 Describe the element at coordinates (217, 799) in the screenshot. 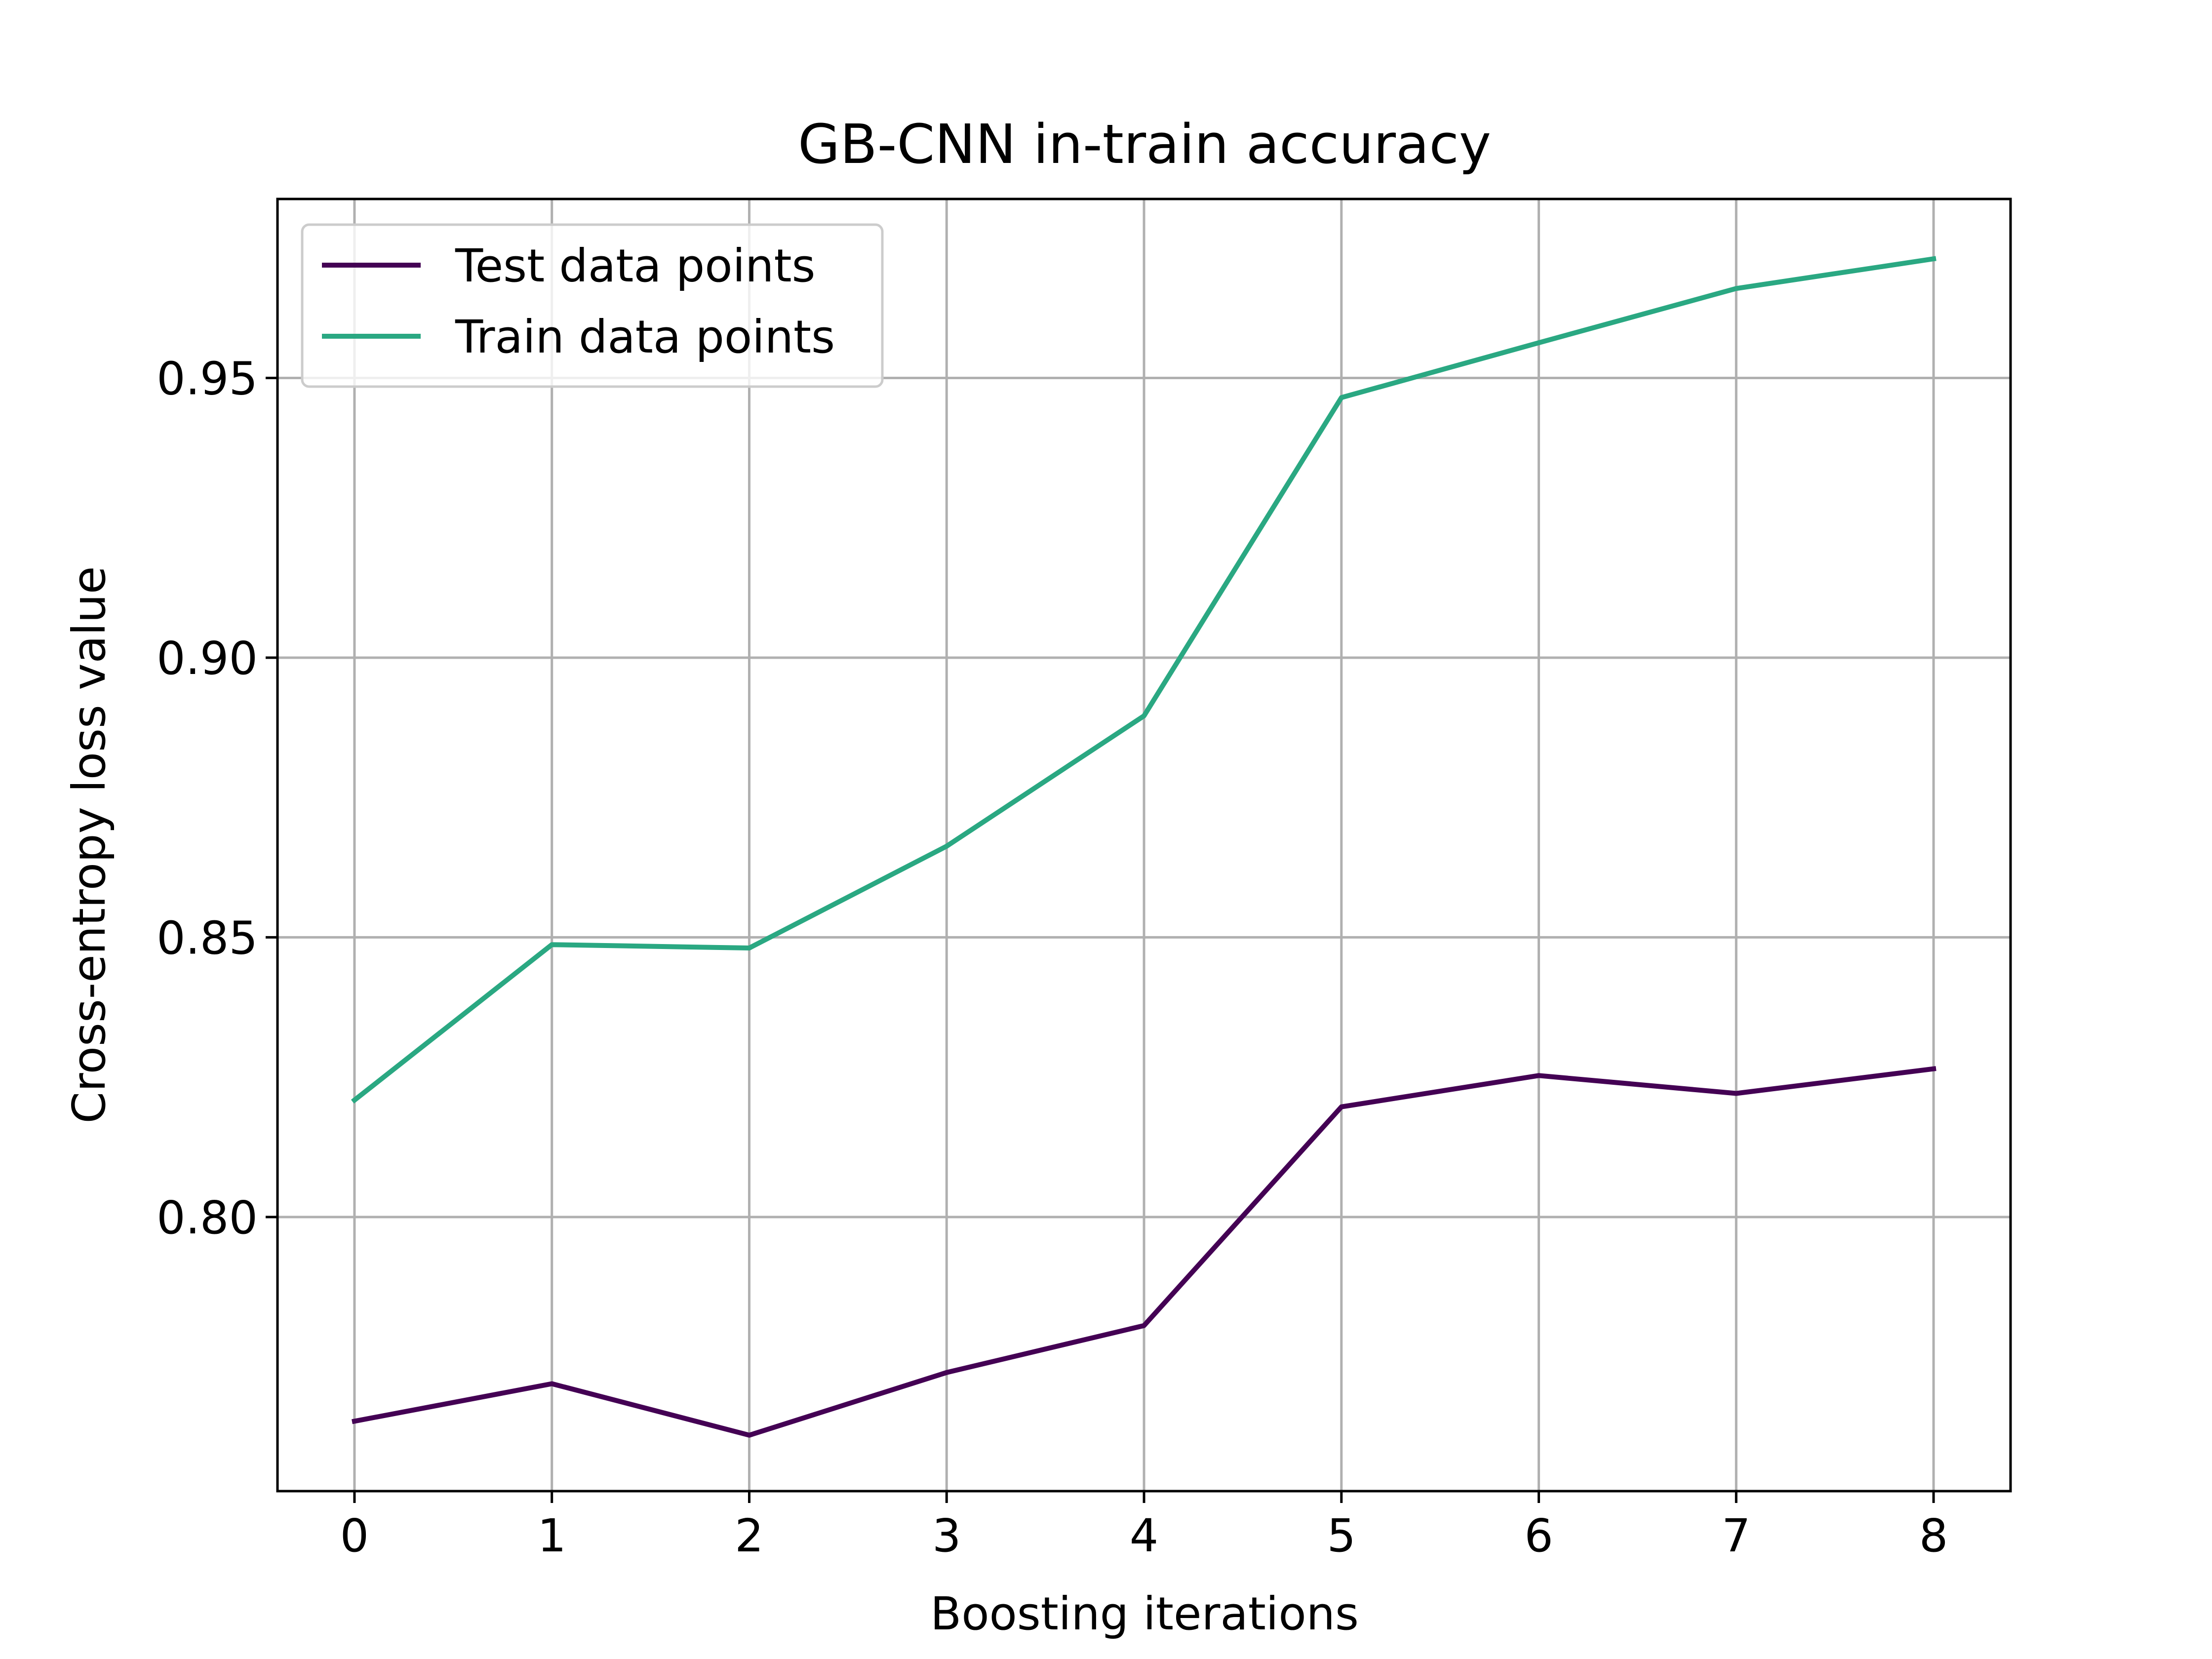

I see `y-axis: 0.80 0.85 0.90 0.95` at that location.